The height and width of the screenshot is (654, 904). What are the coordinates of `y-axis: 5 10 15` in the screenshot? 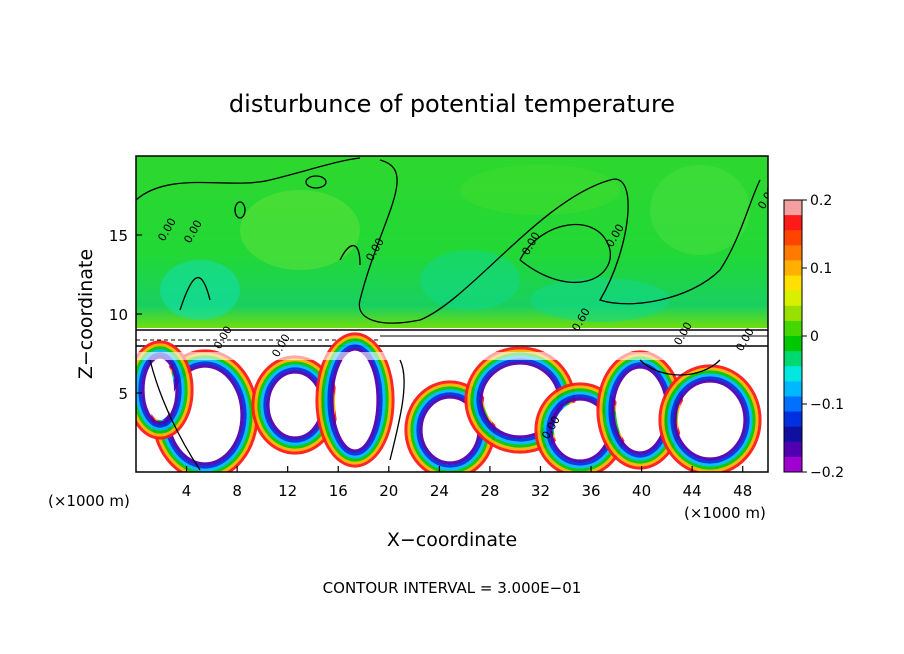 It's located at (125, 315).